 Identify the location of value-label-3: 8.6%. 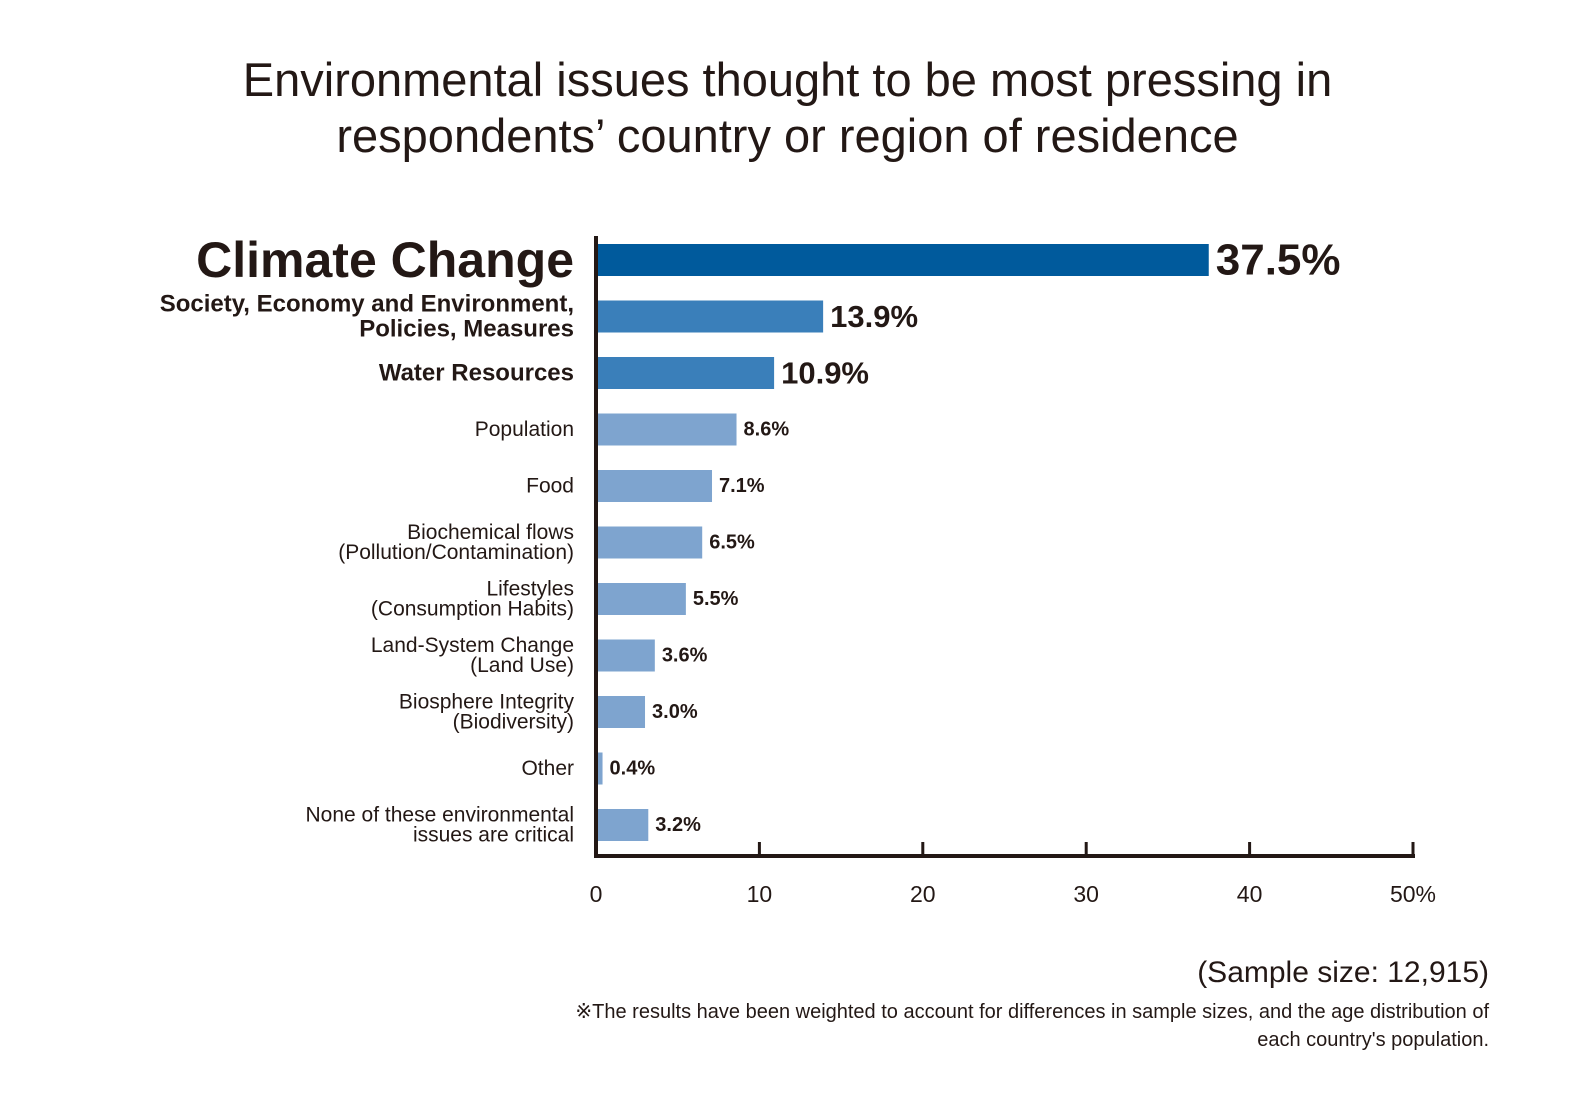
(767, 430).